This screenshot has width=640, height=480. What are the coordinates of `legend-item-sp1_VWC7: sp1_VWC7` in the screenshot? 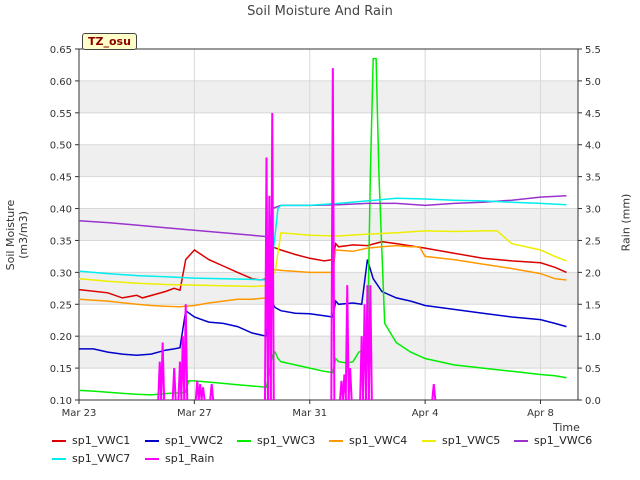 It's located at (91, 458).